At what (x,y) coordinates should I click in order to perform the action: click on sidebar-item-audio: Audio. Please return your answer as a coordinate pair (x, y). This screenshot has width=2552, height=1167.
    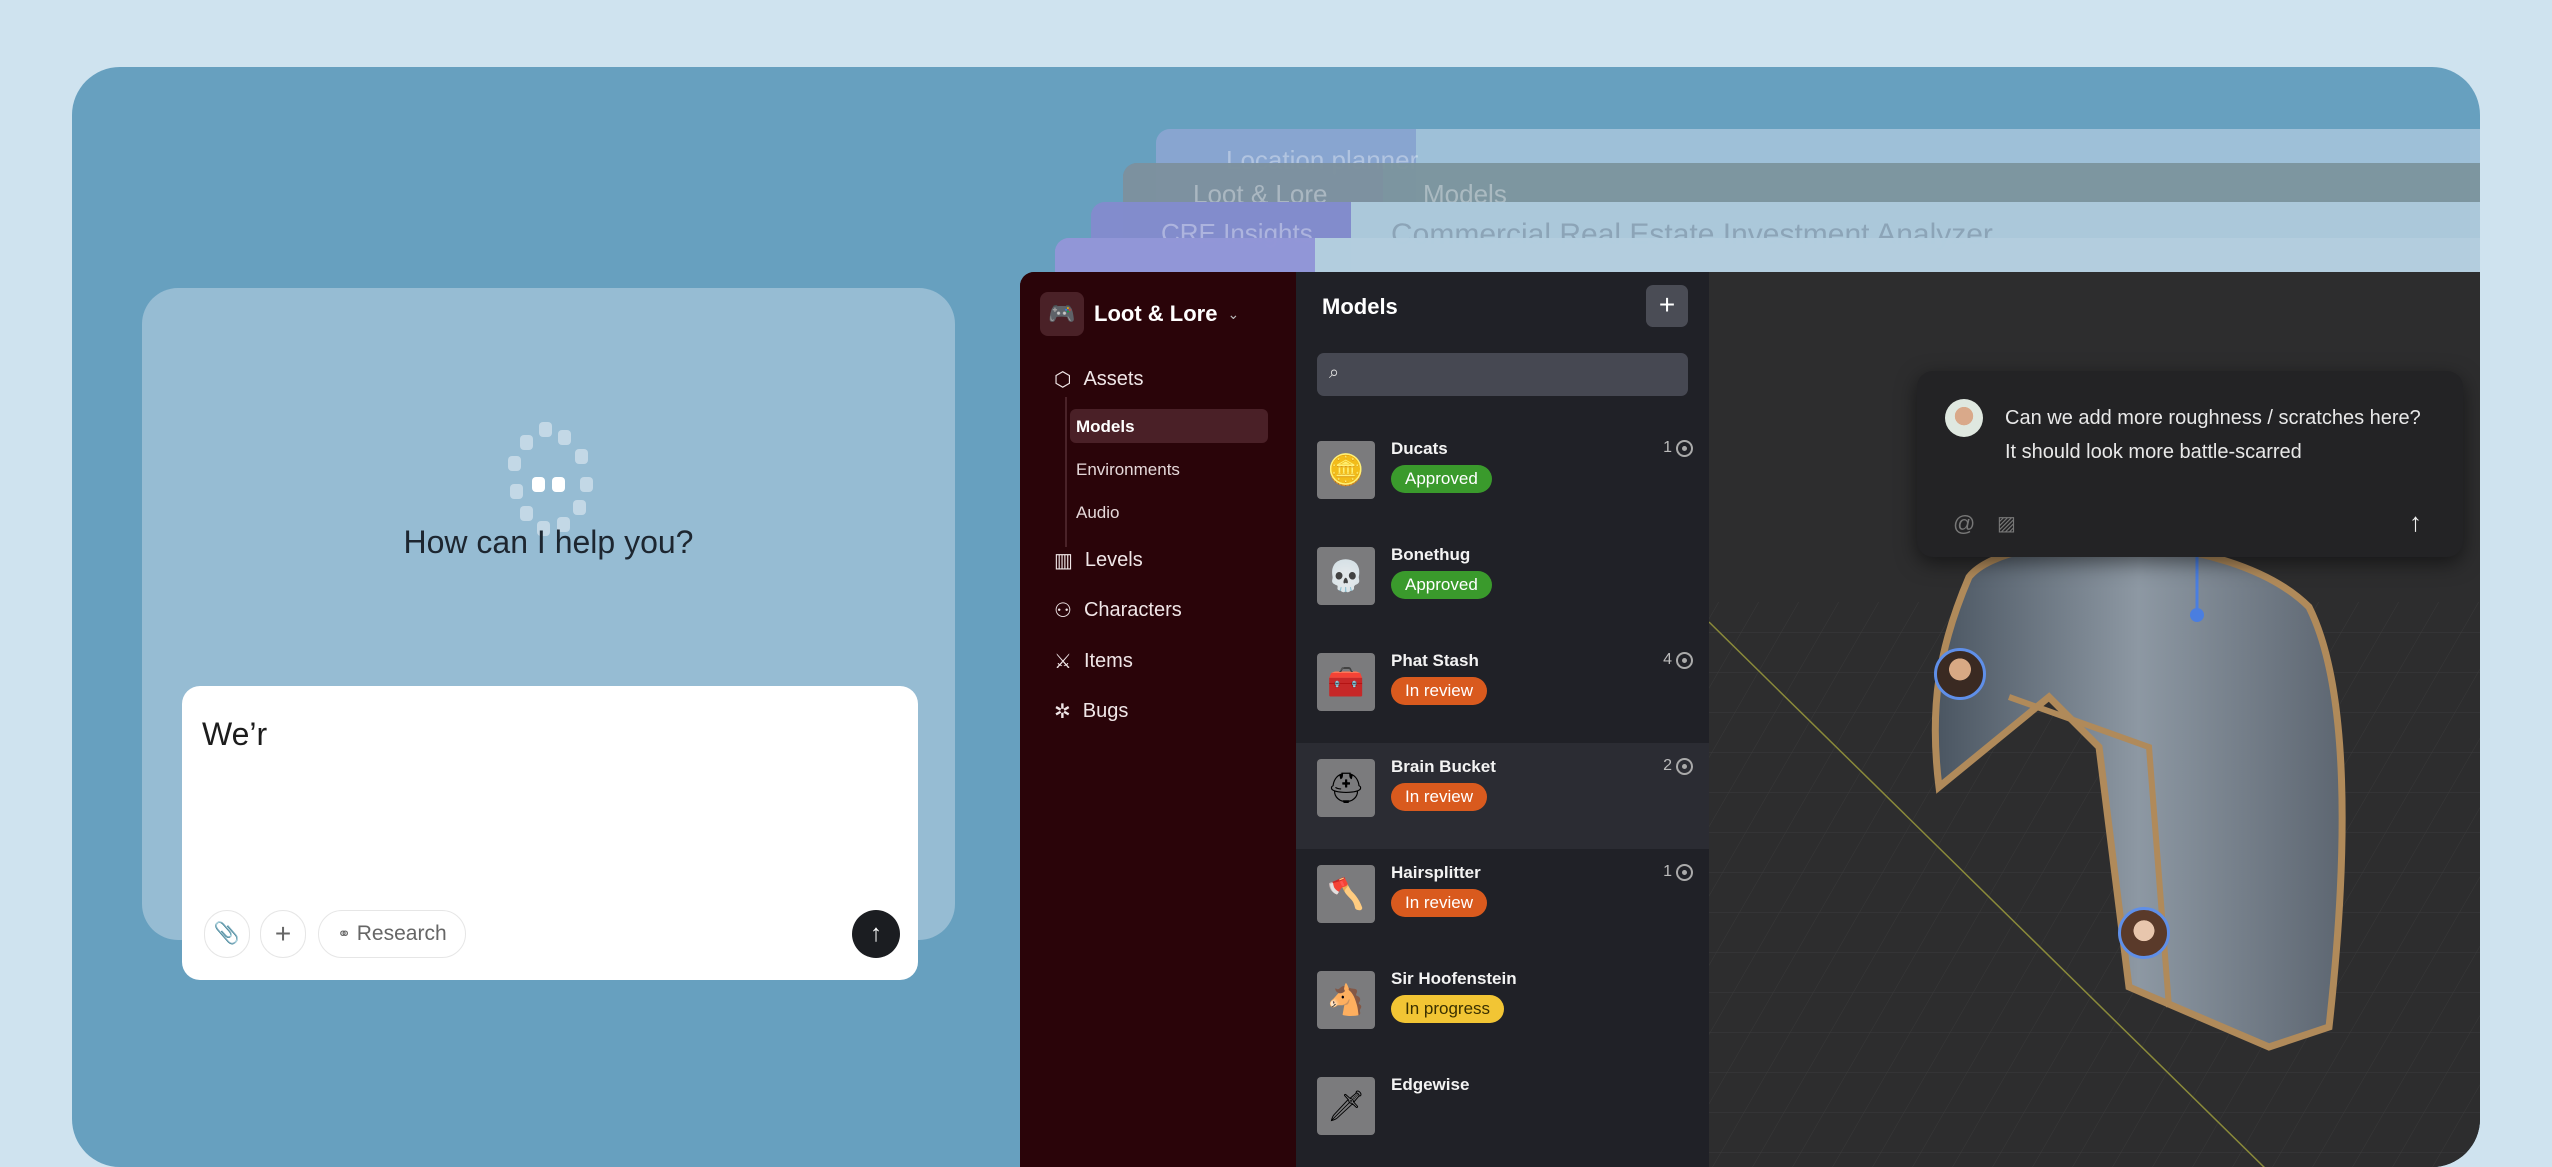
    Looking at the image, I should click on (1098, 512).